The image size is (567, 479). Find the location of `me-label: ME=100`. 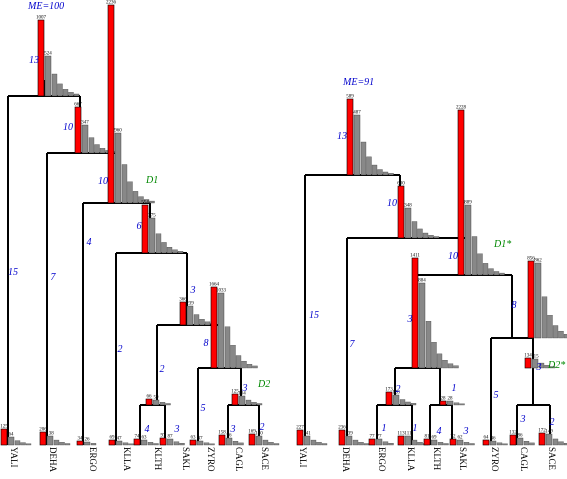

me-label: ME=100 is located at coordinates (45, 6).